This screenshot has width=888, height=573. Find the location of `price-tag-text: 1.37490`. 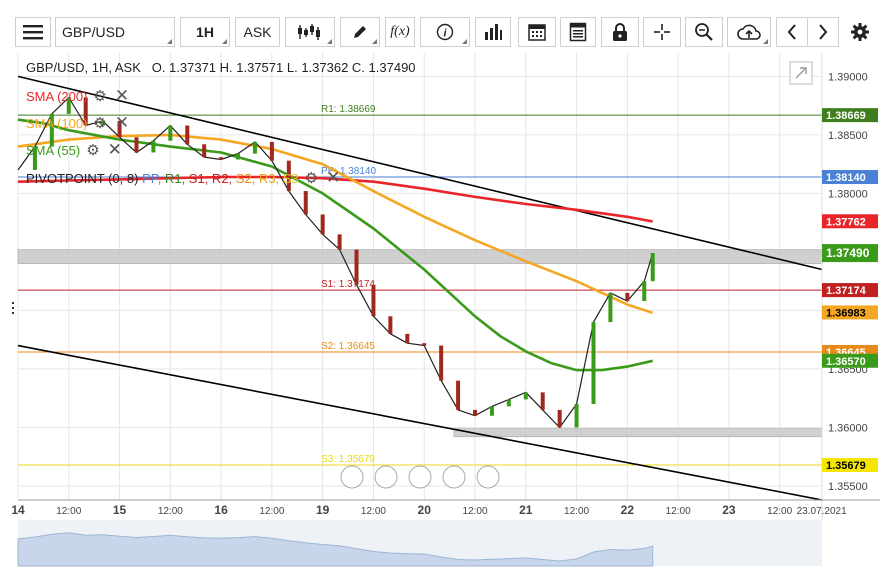

price-tag-text: 1.37490 is located at coordinates (848, 253).